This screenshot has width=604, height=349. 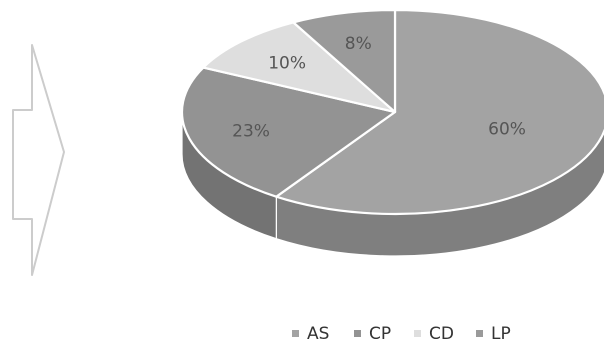 I want to click on legend-marker-lp, so click(x=479, y=333).